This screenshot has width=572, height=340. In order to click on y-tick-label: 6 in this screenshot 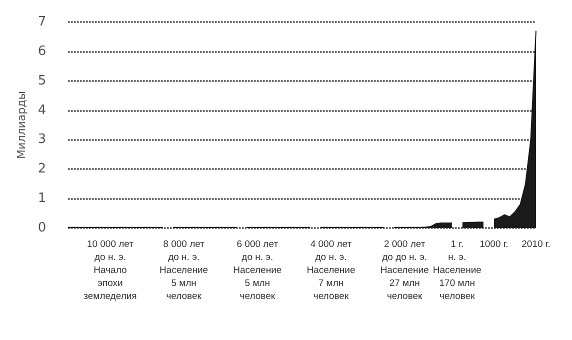, I will do `click(42, 51)`.